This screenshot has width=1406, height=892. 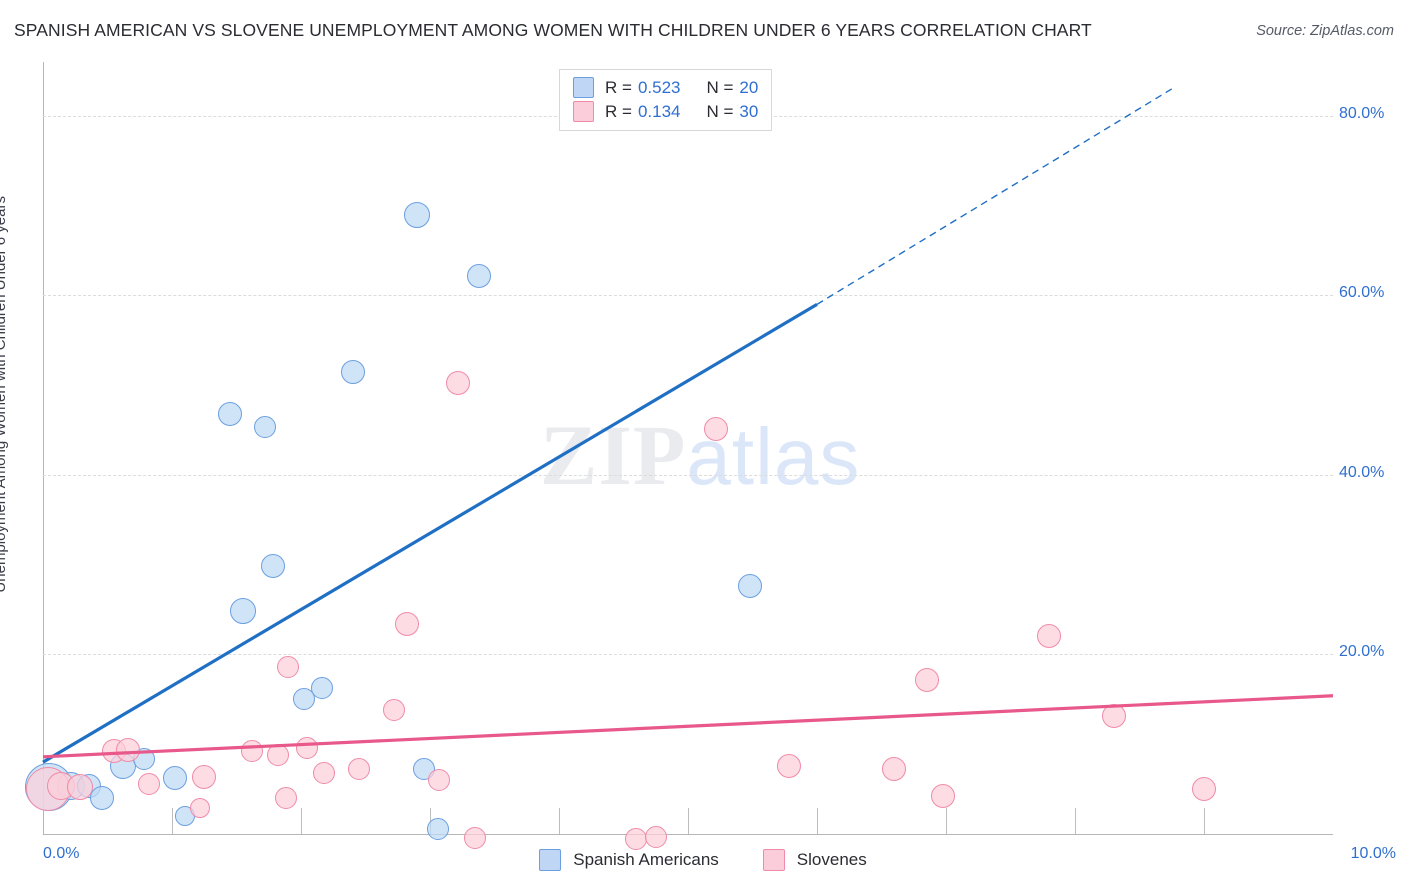 What do you see at coordinates (646, 859) in the screenshot?
I see `series-label-spanish-americans: Spanish Americans` at bounding box center [646, 859].